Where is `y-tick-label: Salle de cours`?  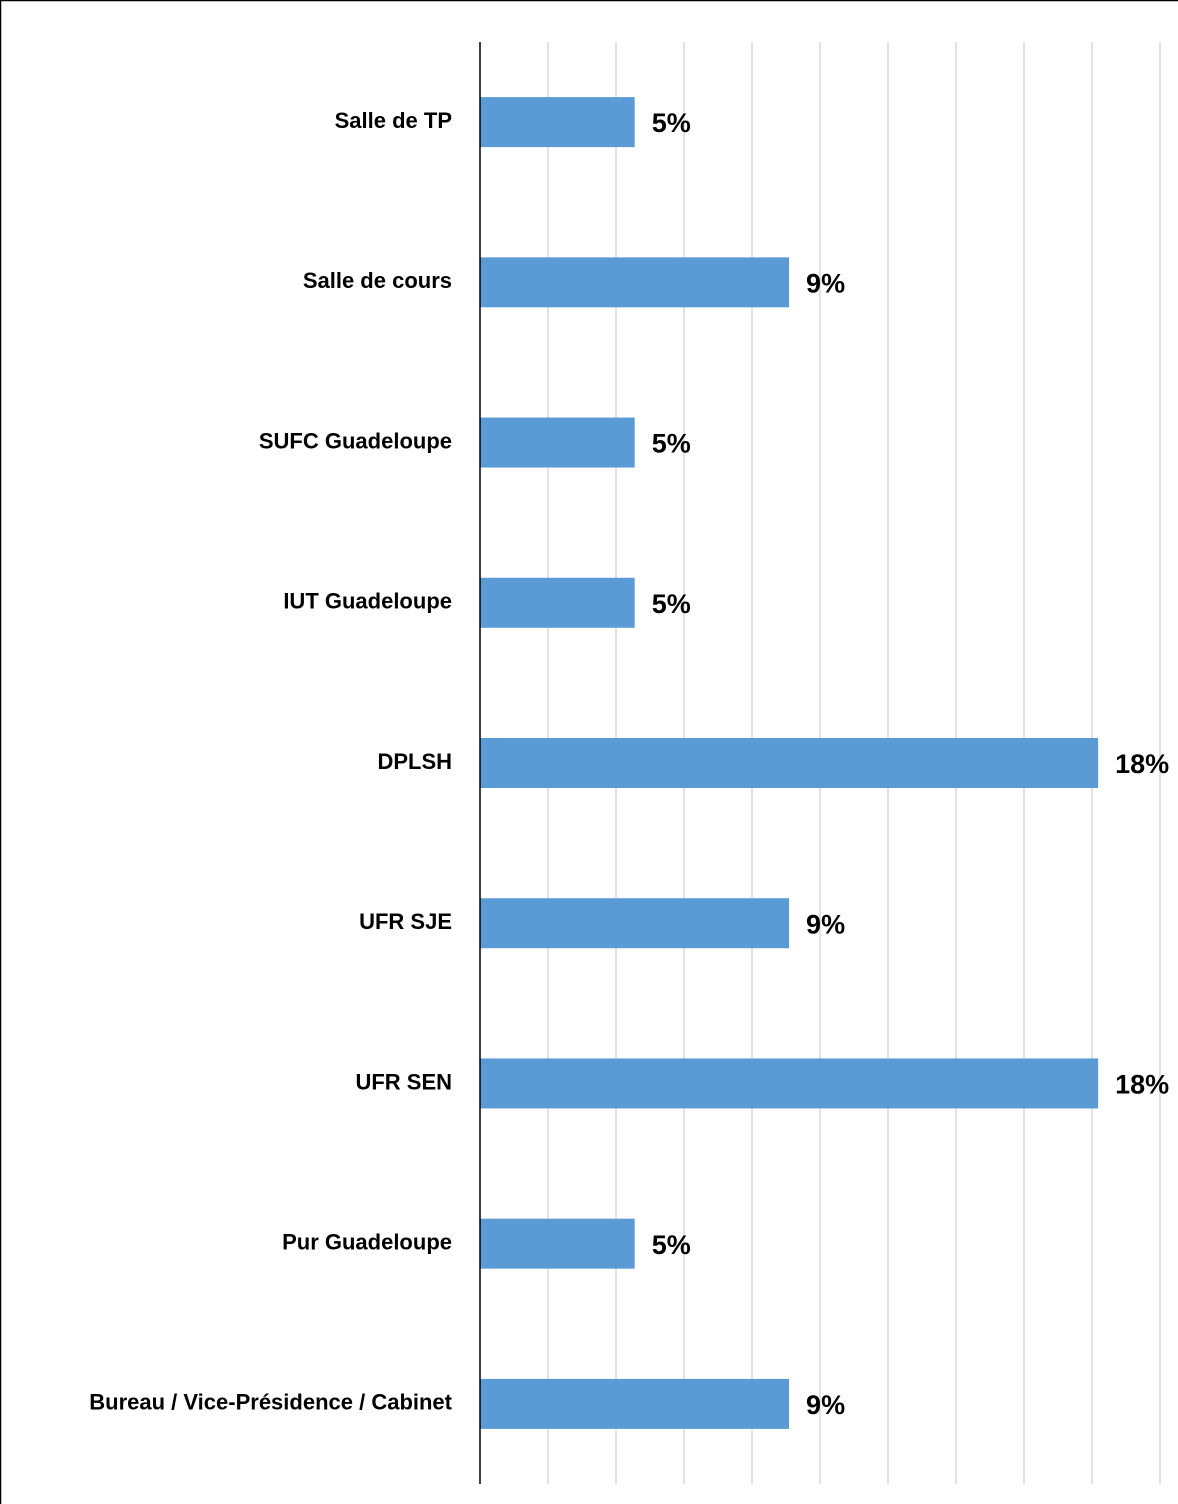
y-tick-label: Salle de cours is located at coordinates (377, 280).